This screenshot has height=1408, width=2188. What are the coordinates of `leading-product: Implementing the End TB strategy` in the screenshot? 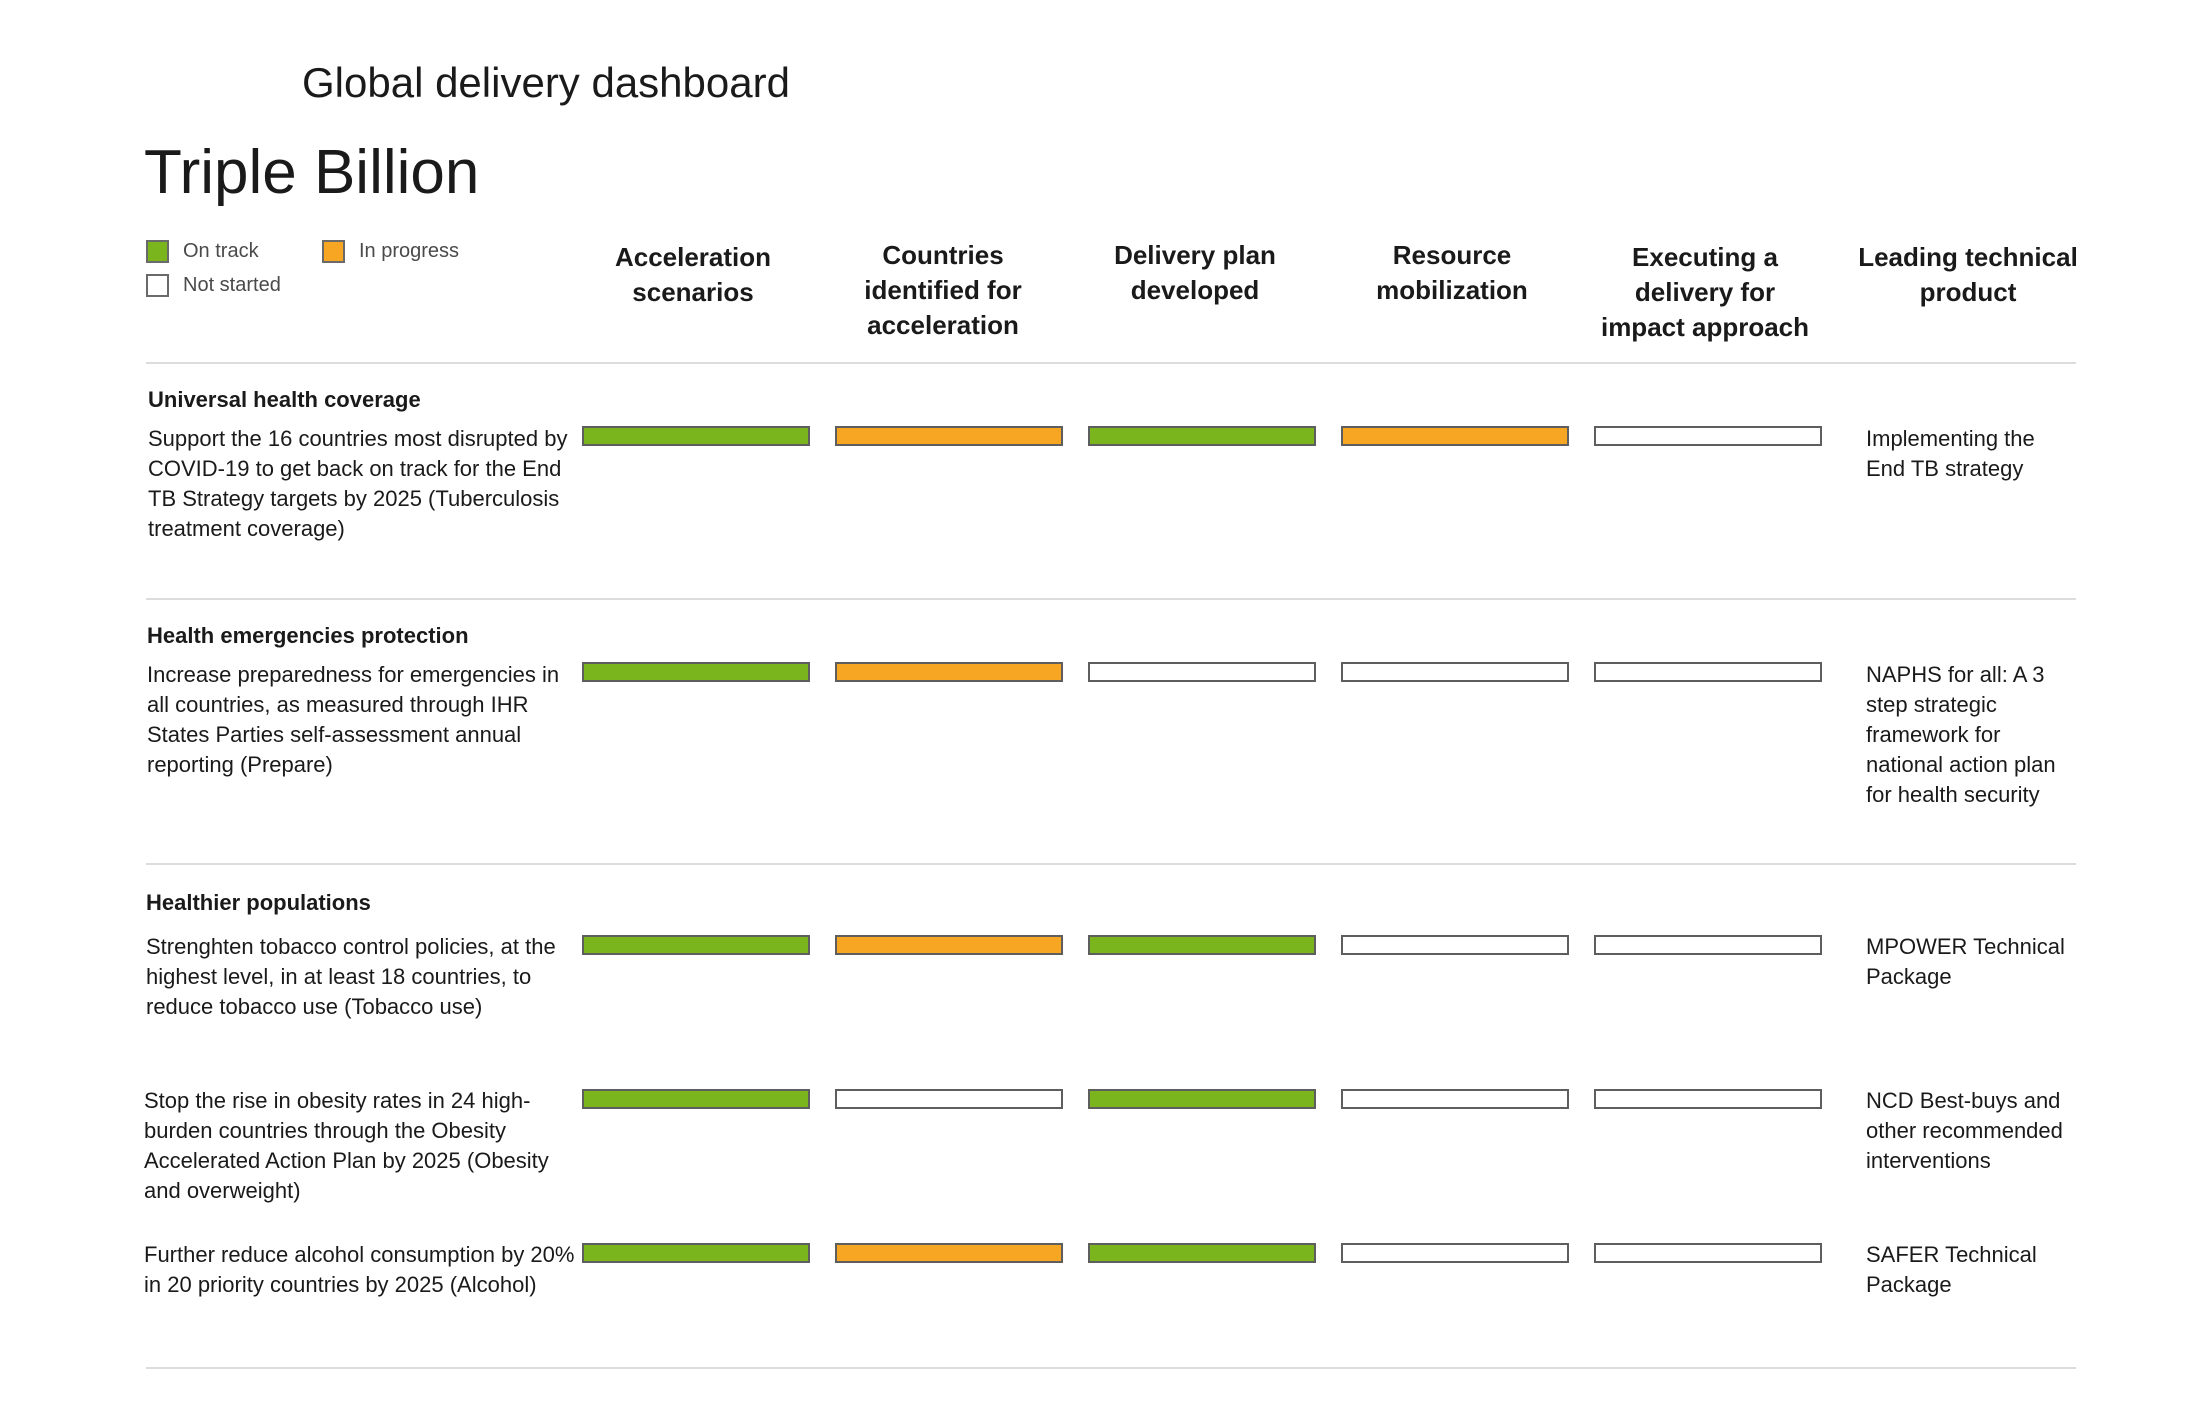 It's located at (1950, 453).